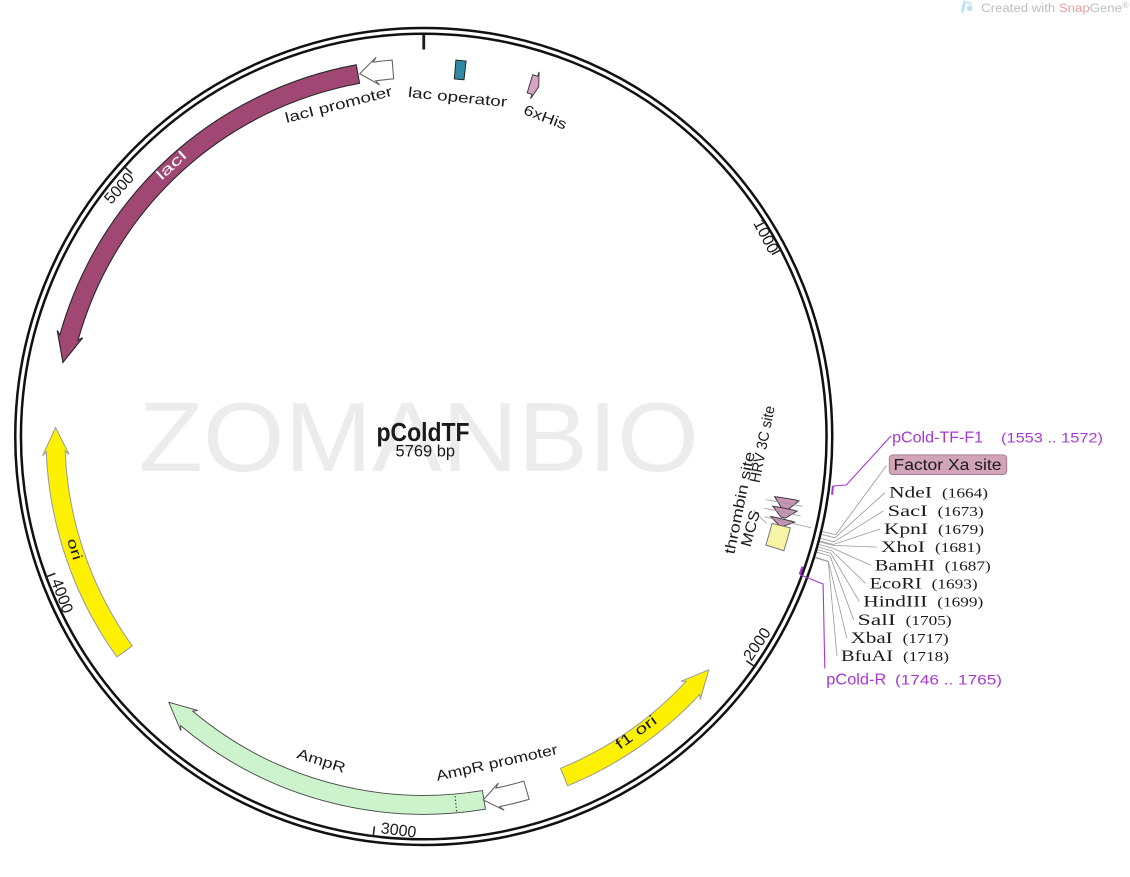 Image resolution: width=1130 pixels, height=877 pixels. I want to click on svg-text: (1679), so click(961, 529).